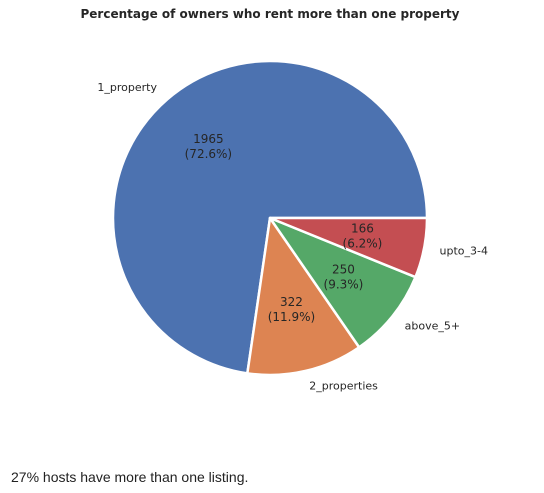  What do you see at coordinates (208, 146) in the screenshot?
I see `slice-value-label-1-property: 1965 (72.6%)` at bounding box center [208, 146].